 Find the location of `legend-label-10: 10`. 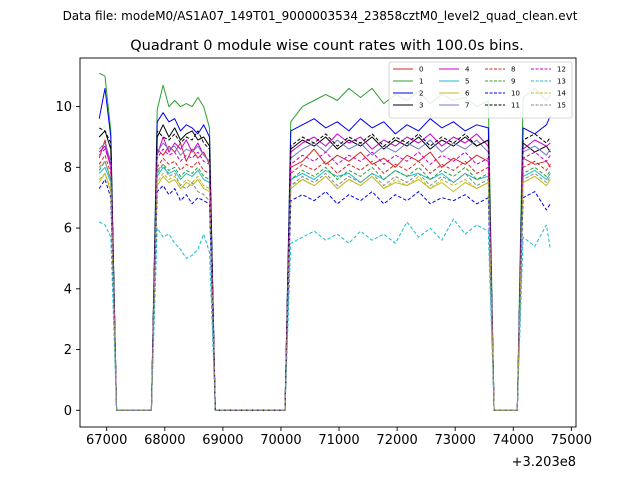

legend-label-10: 10 is located at coordinates (515, 94).